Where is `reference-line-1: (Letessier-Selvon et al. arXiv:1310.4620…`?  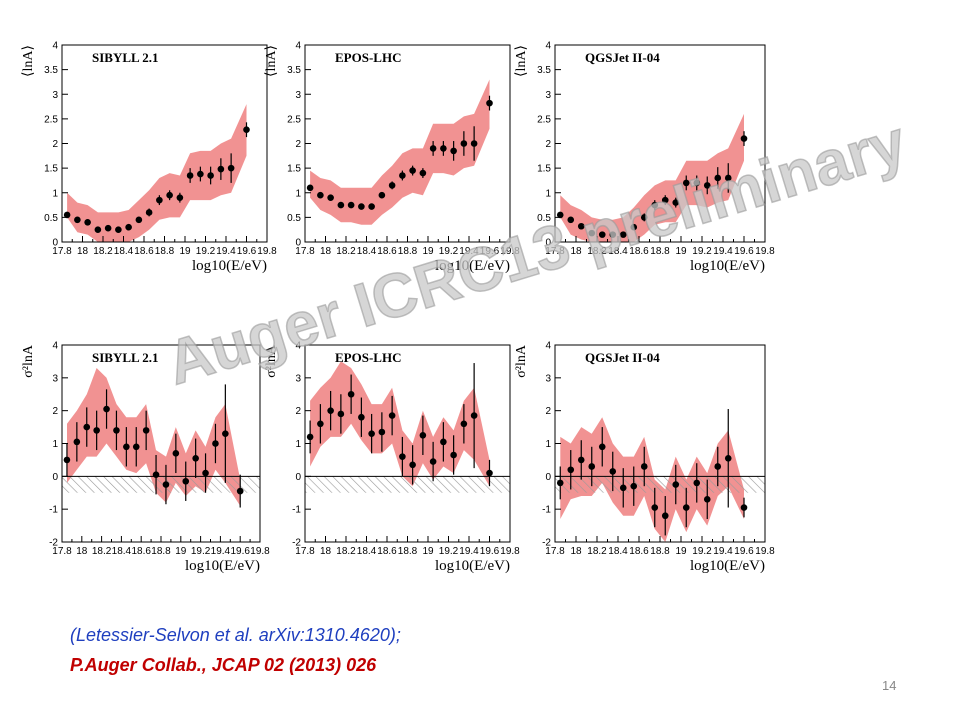
reference-line-1: (Letessier-Selvon et al. arXiv:1310.4620… is located at coordinates (235, 635).